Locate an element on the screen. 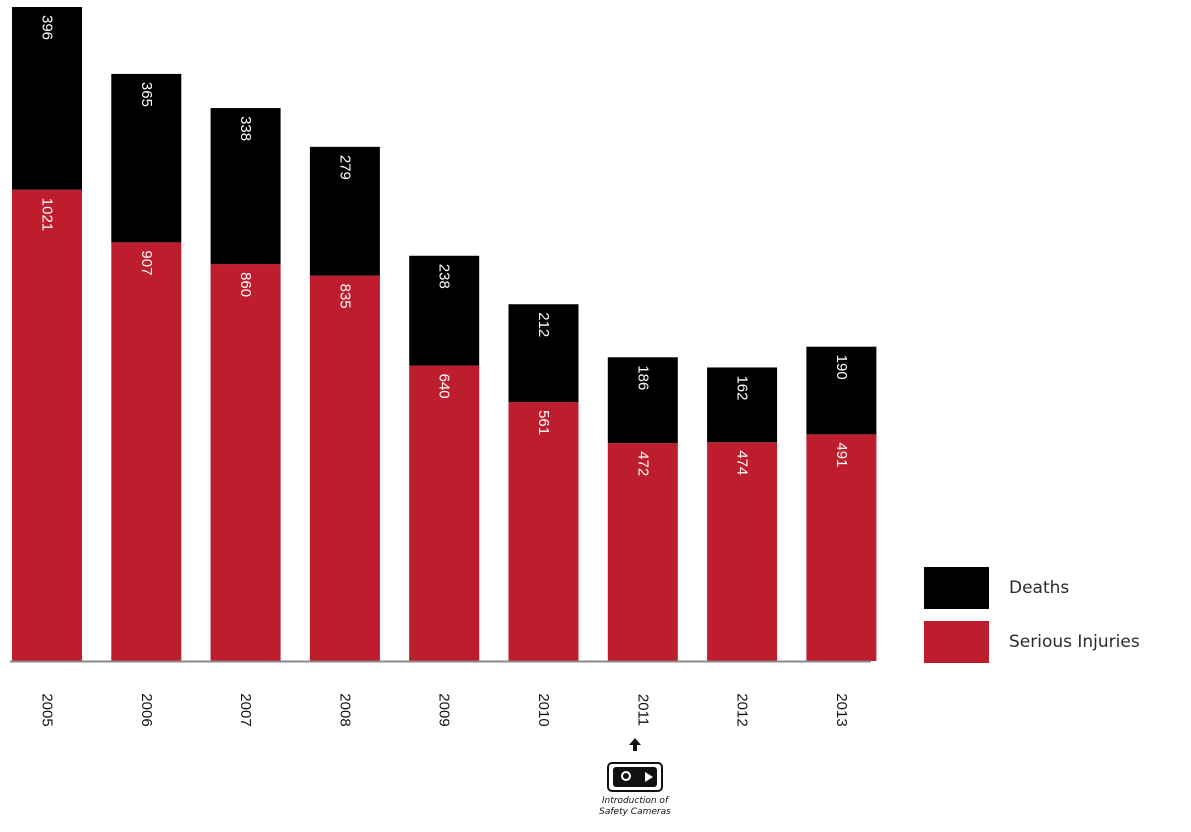 The height and width of the screenshot is (832, 1191). bar-serious-injuries-2005 is located at coordinates (47, 425).